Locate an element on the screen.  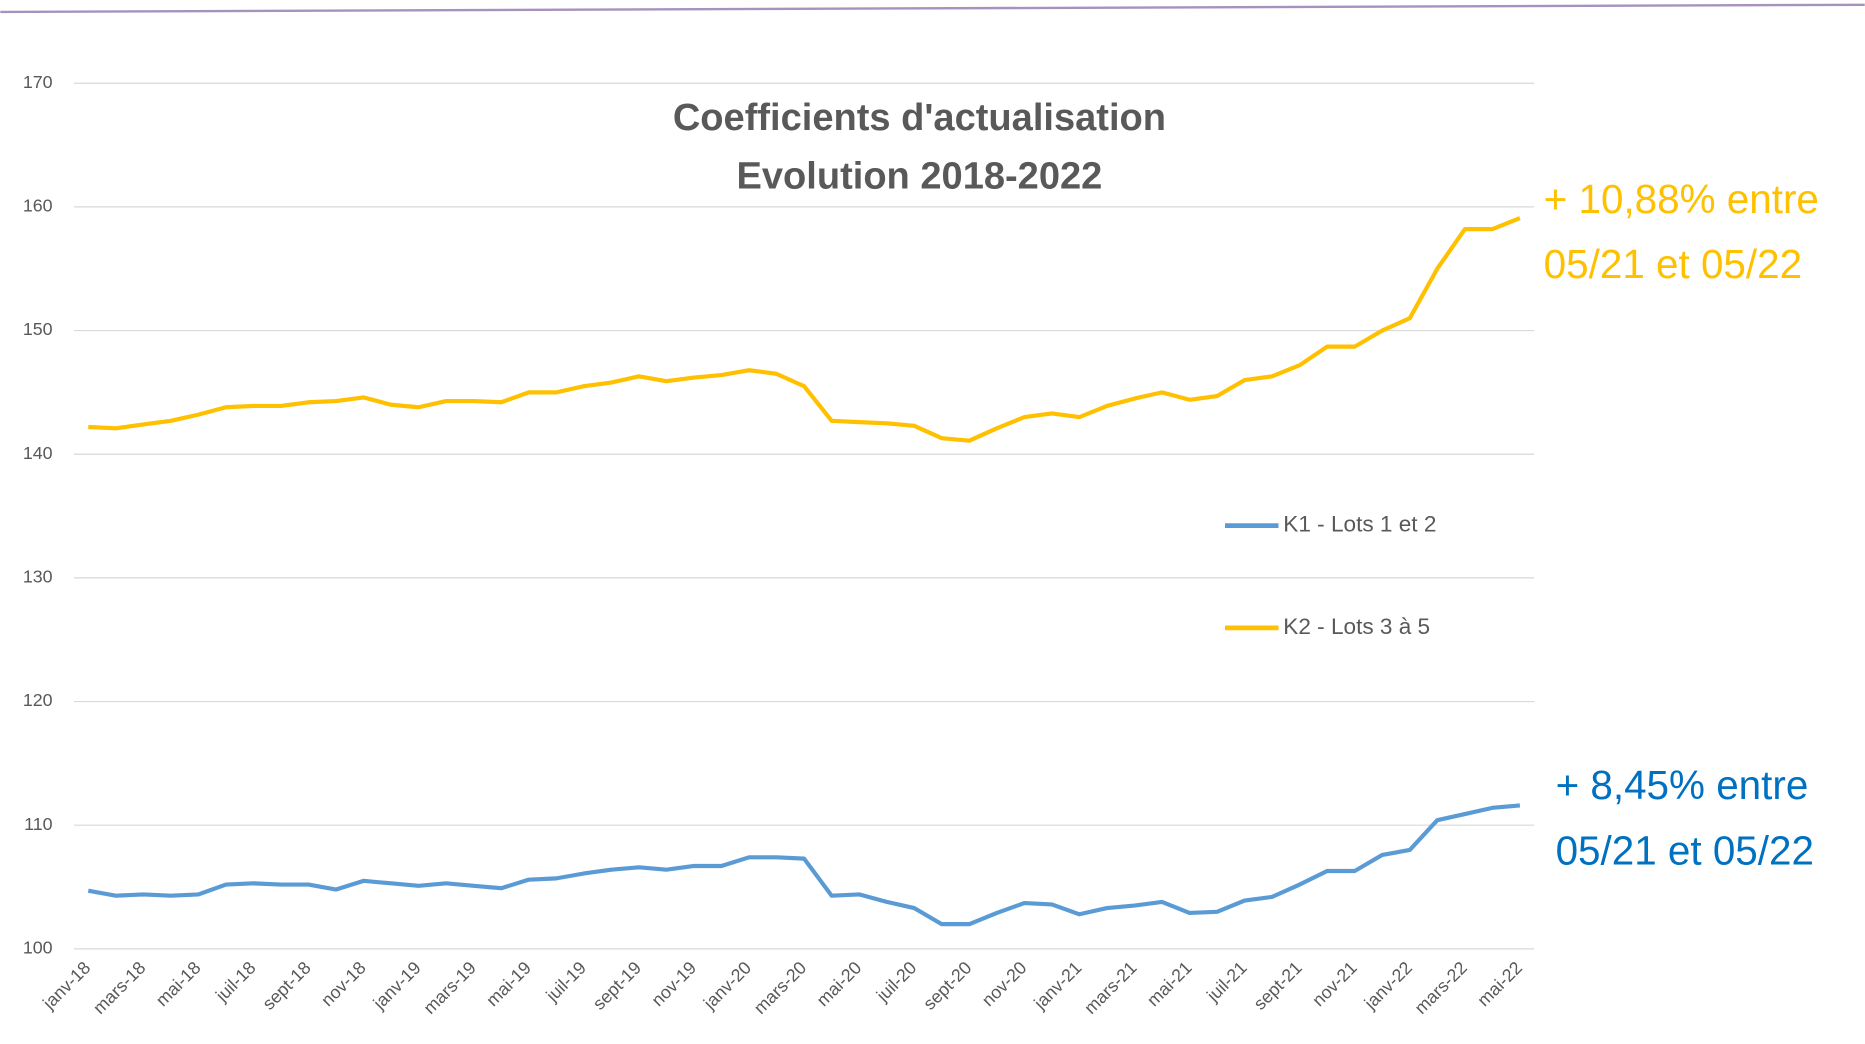
x-tick-label: mars-22 is located at coordinates (1441, 987).